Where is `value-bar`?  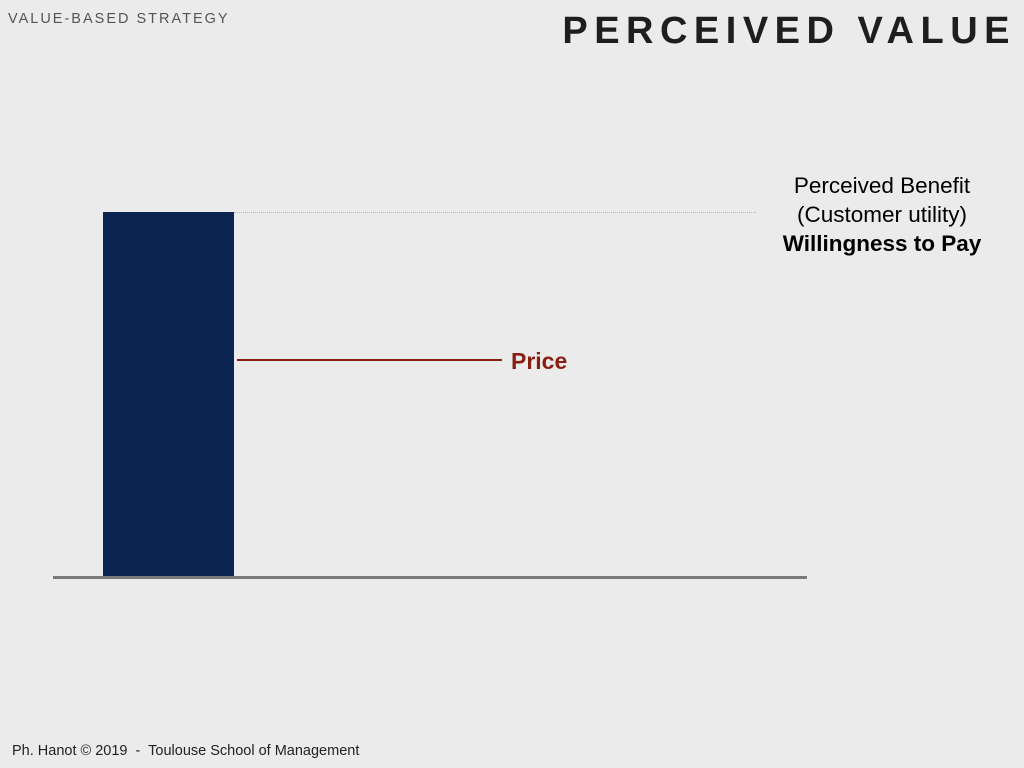
value-bar is located at coordinates (168, 394).